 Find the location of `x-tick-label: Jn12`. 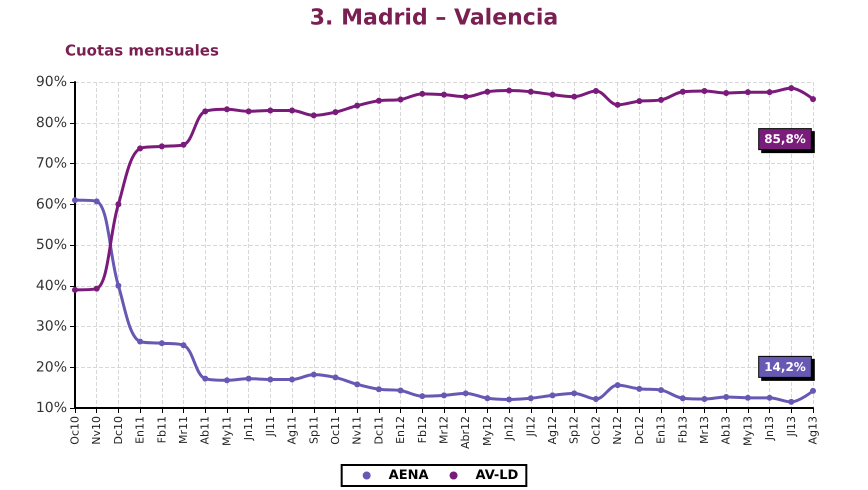

x-tick-label: Jn12 is located at coordinates (509, 429).